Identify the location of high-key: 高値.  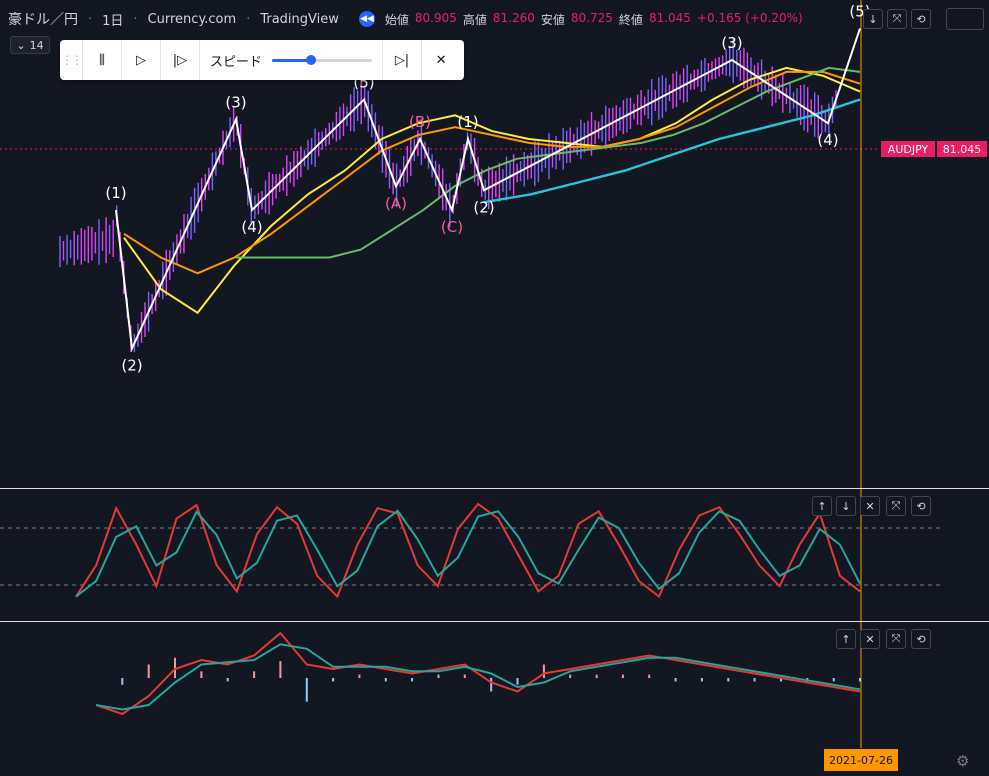
(474, 19).